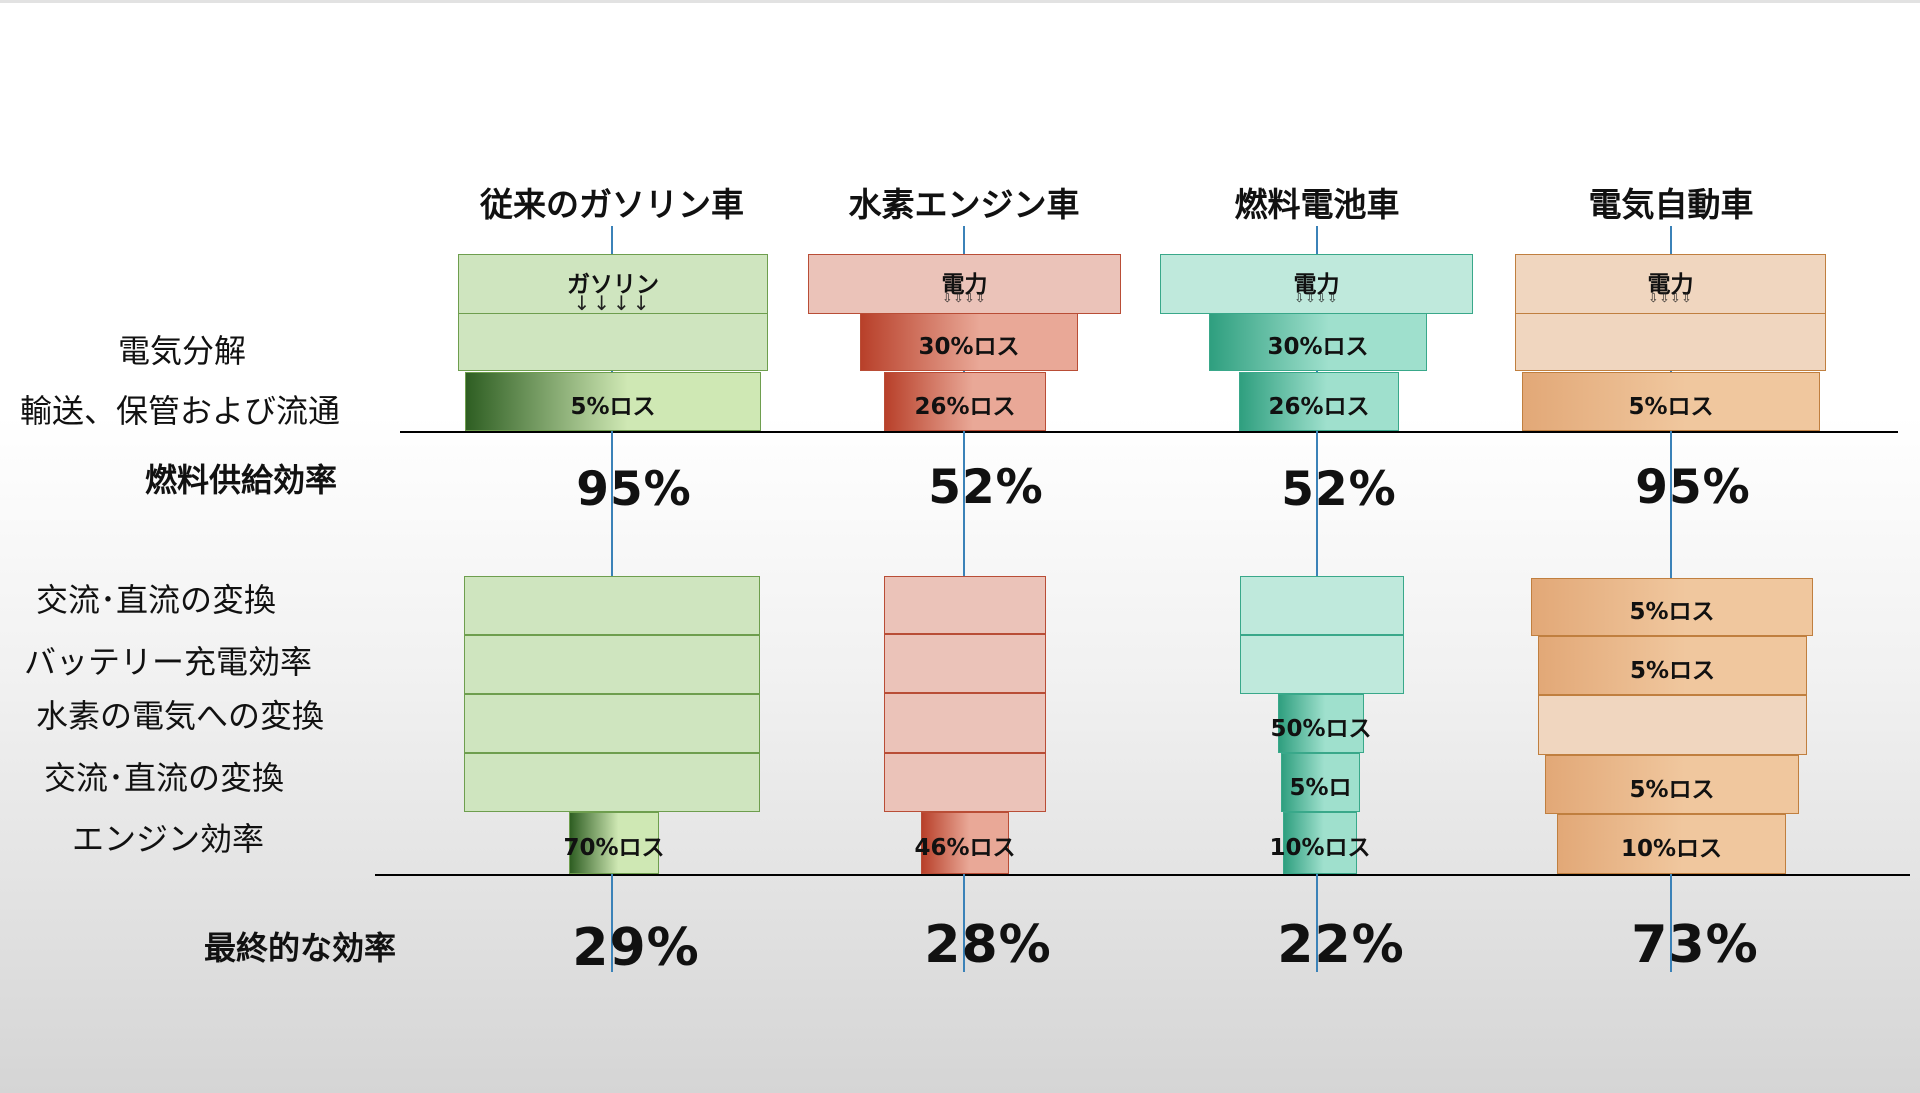  What do you see at coordinates (241, 480) in the screenshot?
I see `row-label-fuel-supply: 燃料供給効率` at bounding box center [241, 480].